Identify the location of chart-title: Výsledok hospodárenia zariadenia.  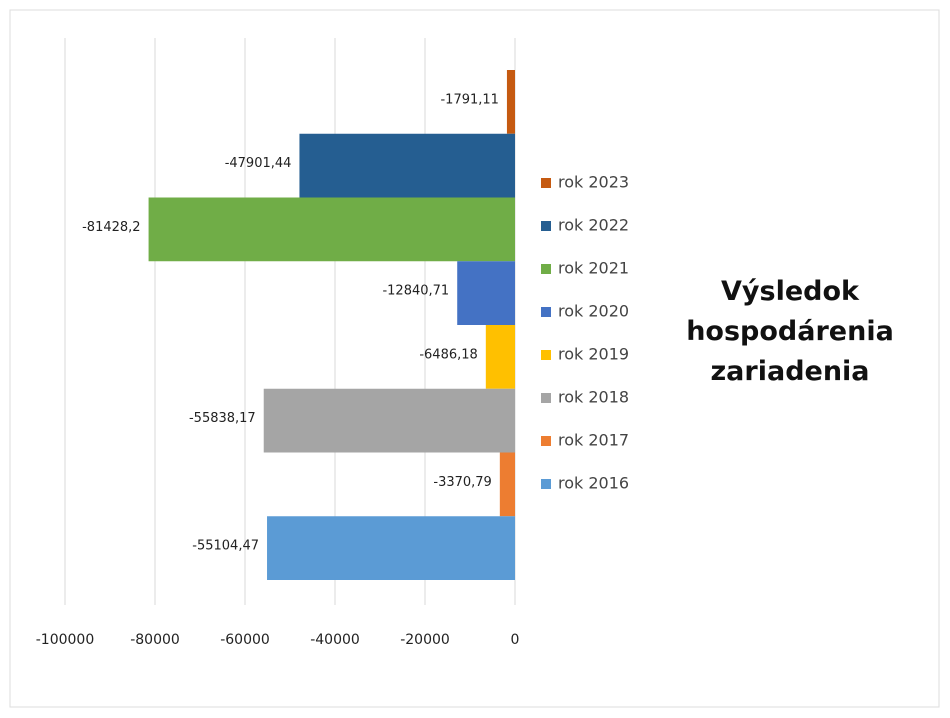
(790, 331).